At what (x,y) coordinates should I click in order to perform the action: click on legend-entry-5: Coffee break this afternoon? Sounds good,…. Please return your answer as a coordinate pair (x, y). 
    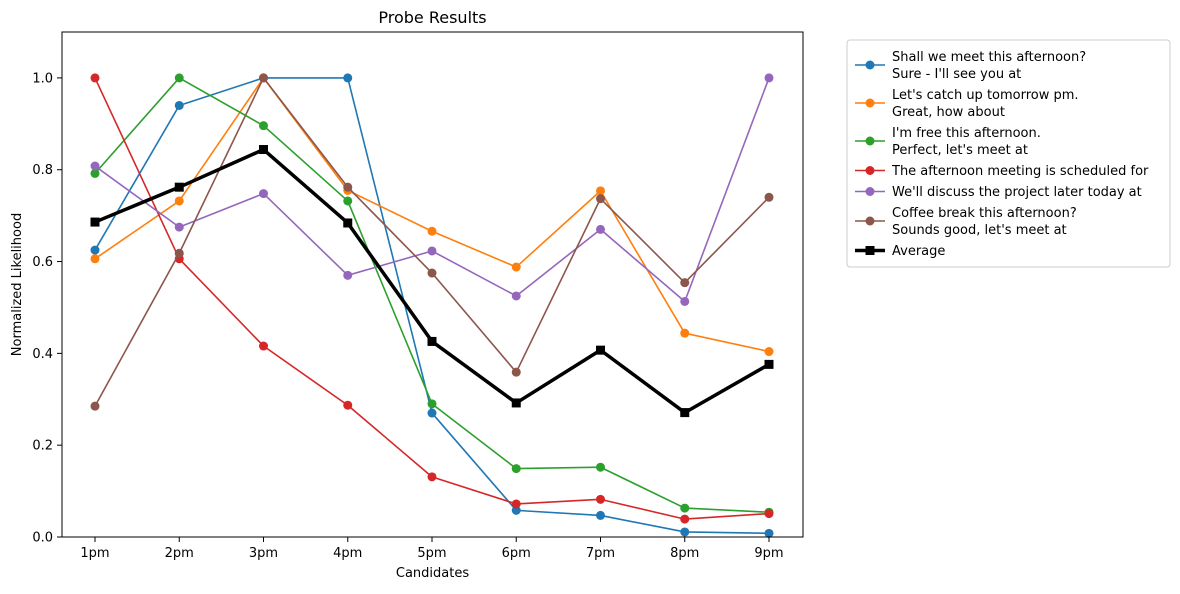
    Looking at the image, I should click on (966, 222).